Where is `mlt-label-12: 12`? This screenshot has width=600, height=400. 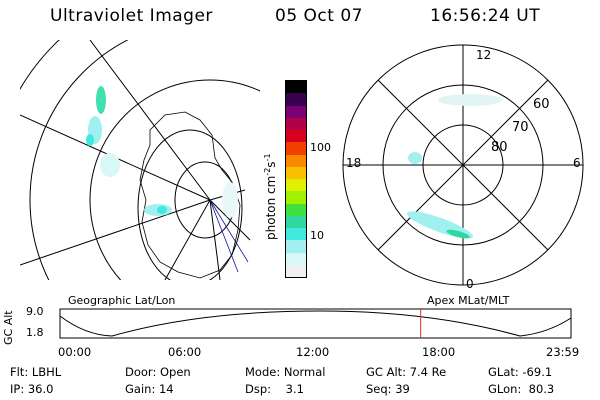
mlt-label-12: 12 is located at coordinates (484, 55).